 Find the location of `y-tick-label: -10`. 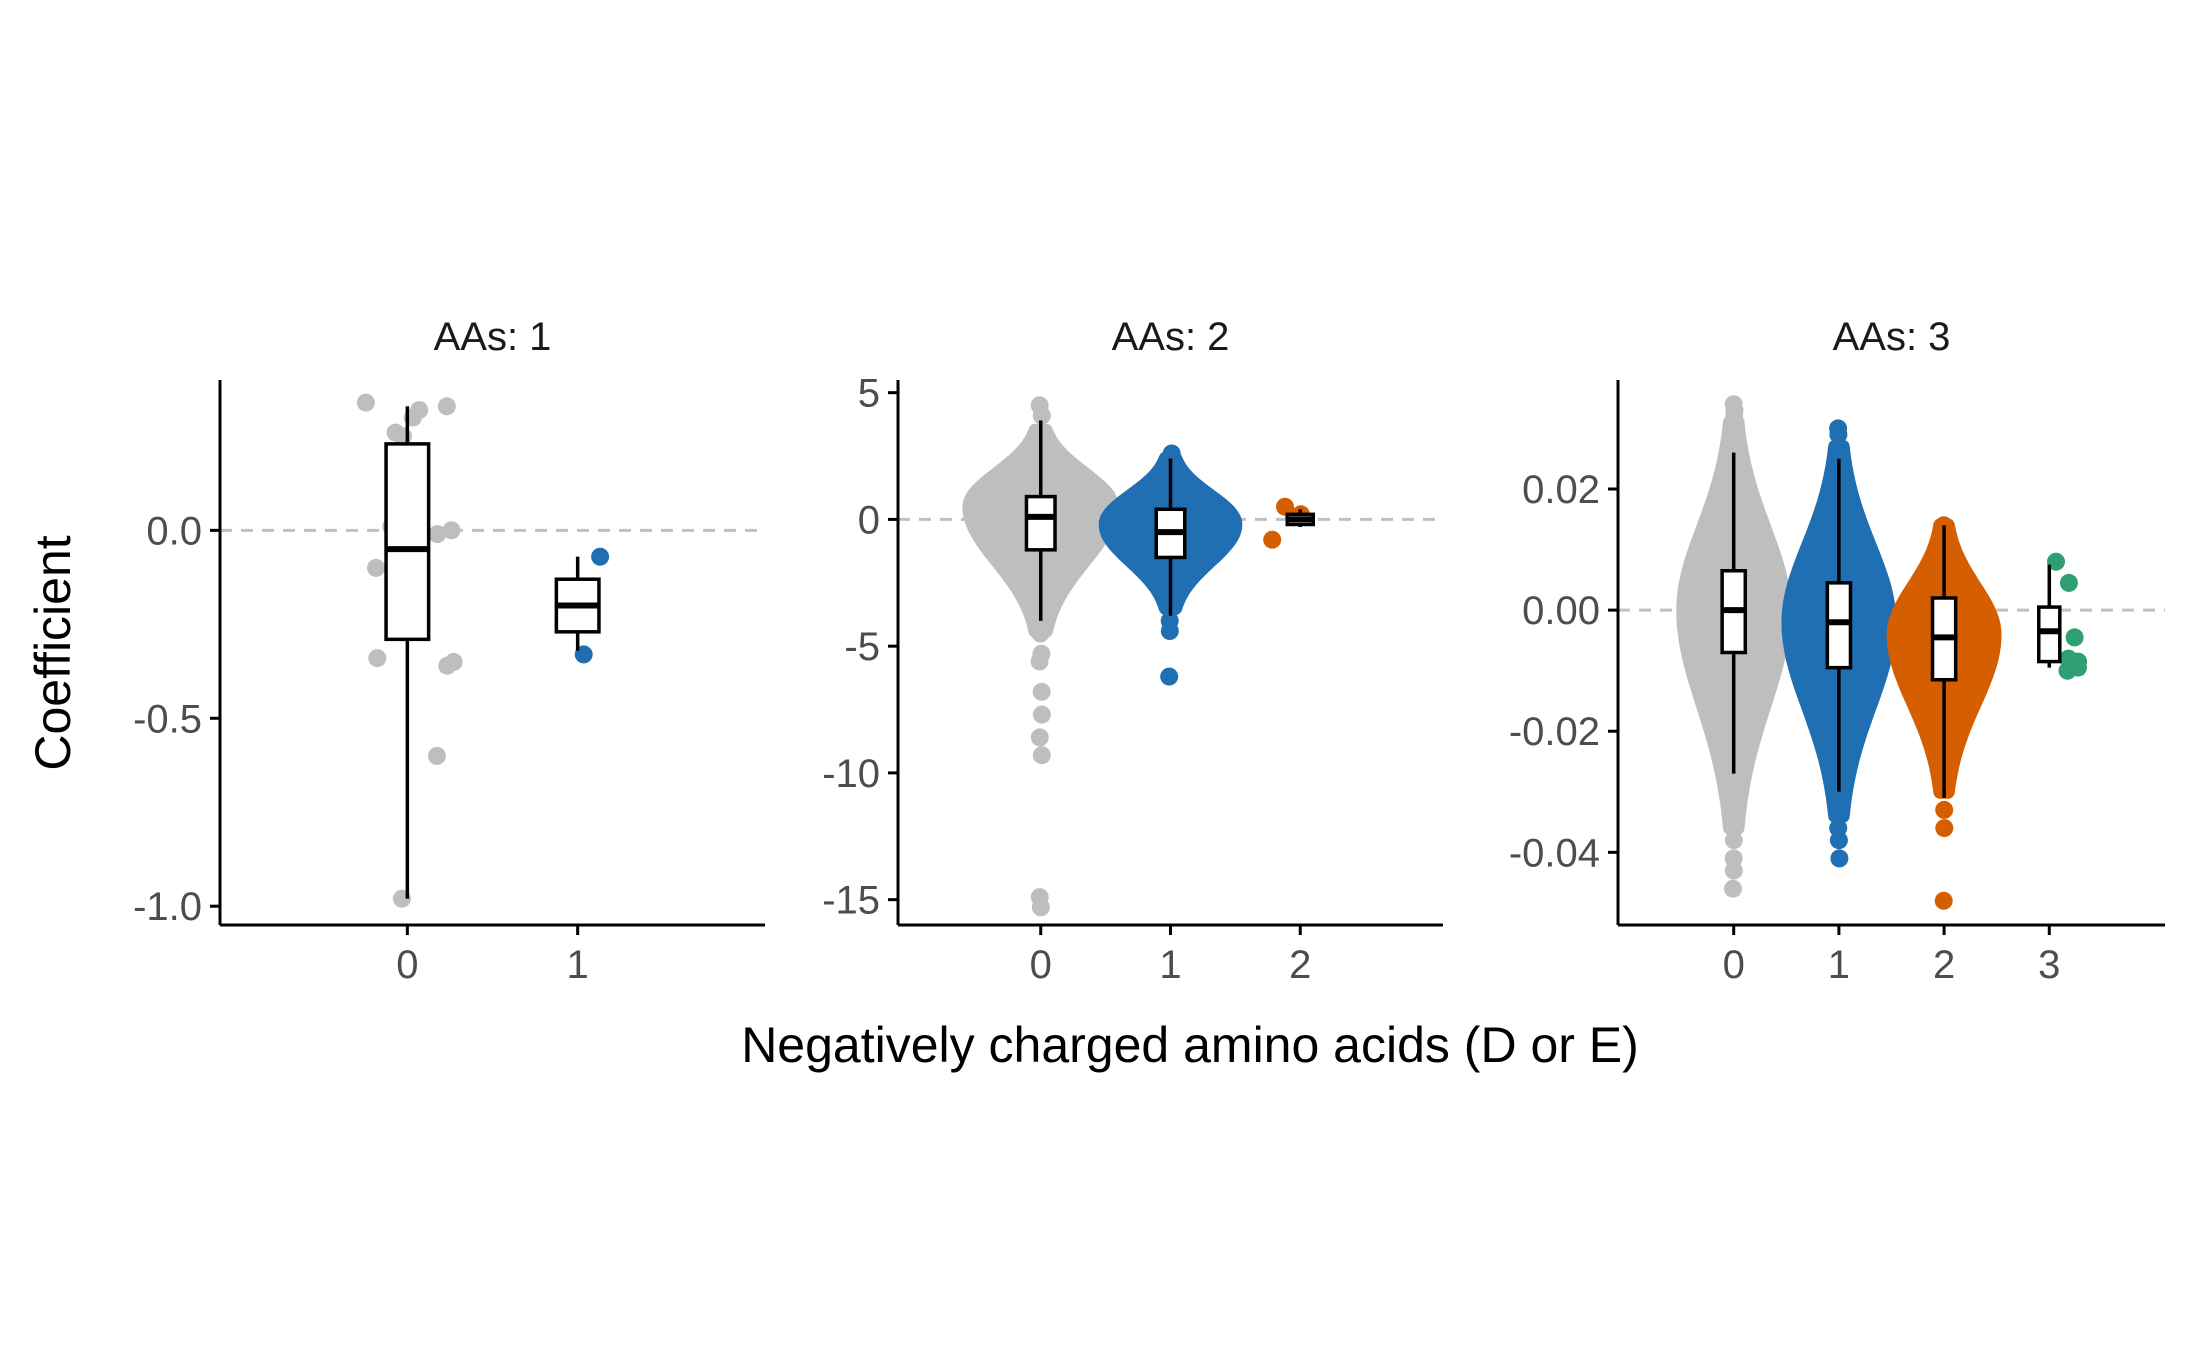

y-tick-label: -10 is located at coordinates (851, 774).